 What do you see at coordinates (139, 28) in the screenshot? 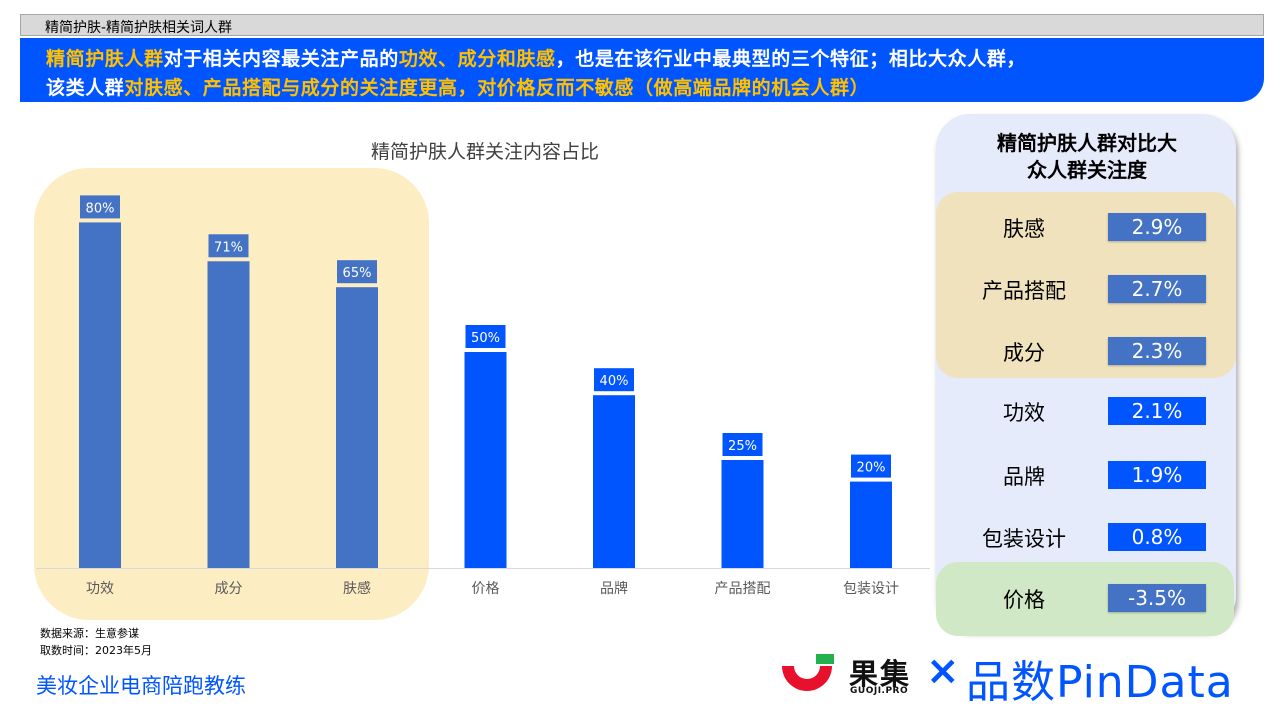
I see `breadcrumb: 精简护肤-精简护肤相关词人群` at bounding box center [139, 28].